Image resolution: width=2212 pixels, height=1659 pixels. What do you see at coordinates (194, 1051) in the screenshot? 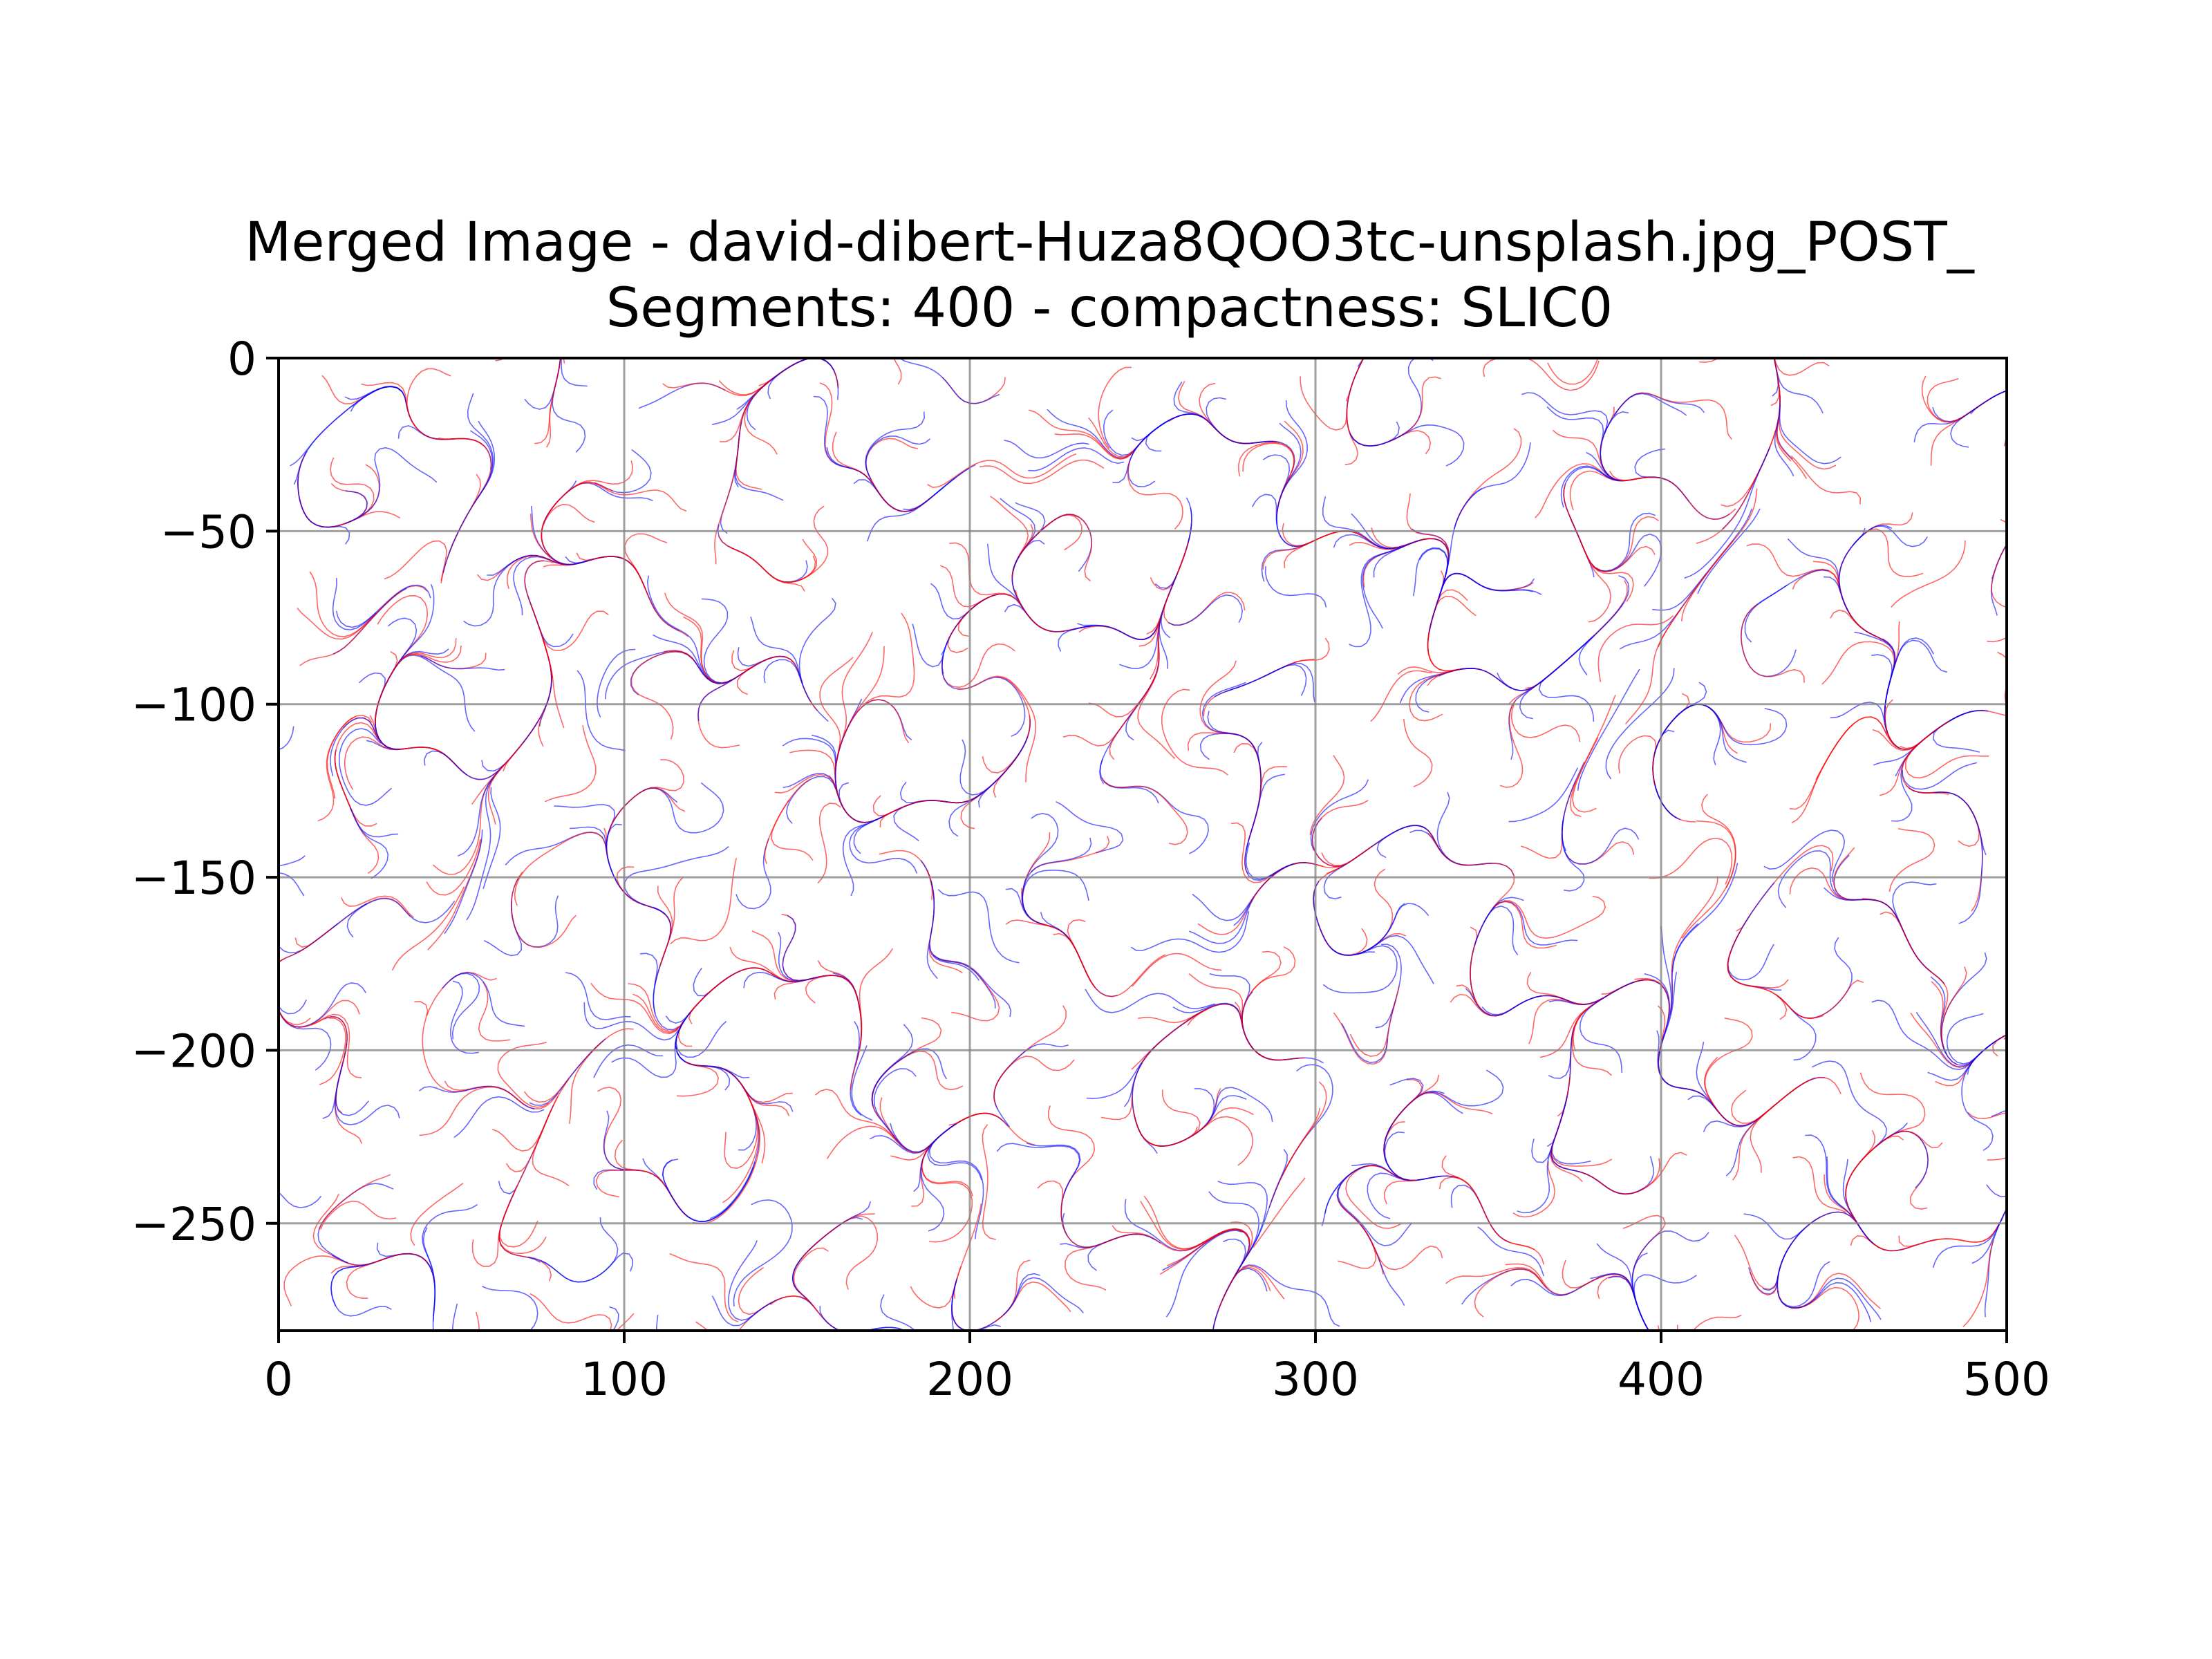
I see `y-tick-label: −200` at bounding box center [194, 1051].